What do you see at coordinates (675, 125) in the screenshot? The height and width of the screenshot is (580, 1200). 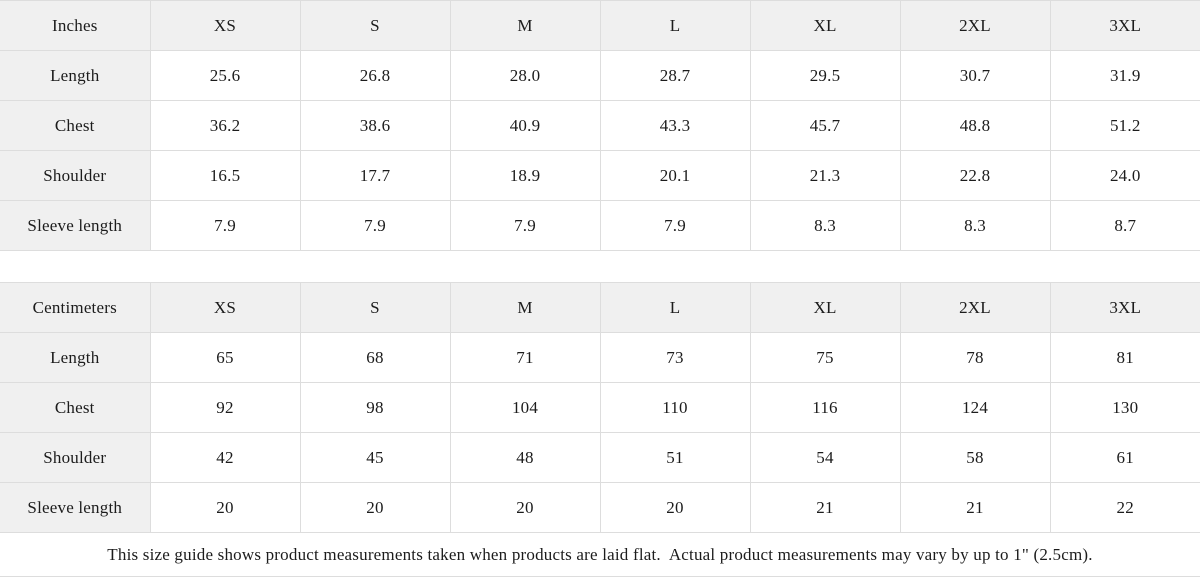 I see `measurement-value: 43.3` at bounding box center [675, 125].